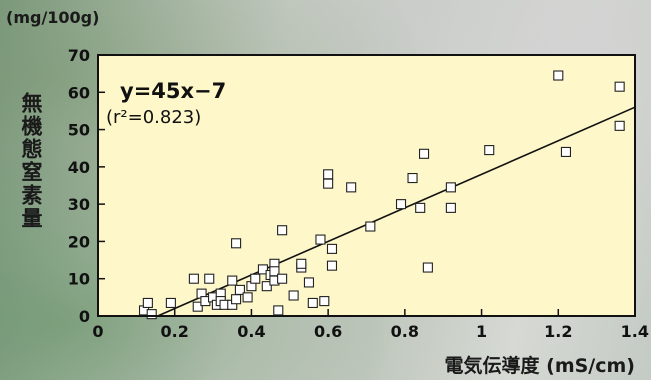 The width and height of the screenshot is (651, 380). Describe the element at coordinates (79, 204) in the screenshot. I see `y-tick-label: 30` at that location.